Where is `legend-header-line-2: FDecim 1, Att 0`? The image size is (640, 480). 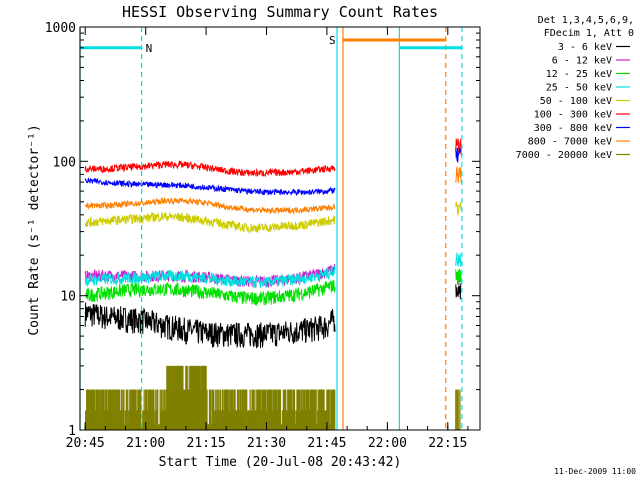
legend-header-line-2: FDecim 1, Att 0 is located at coordinates (589, 33).